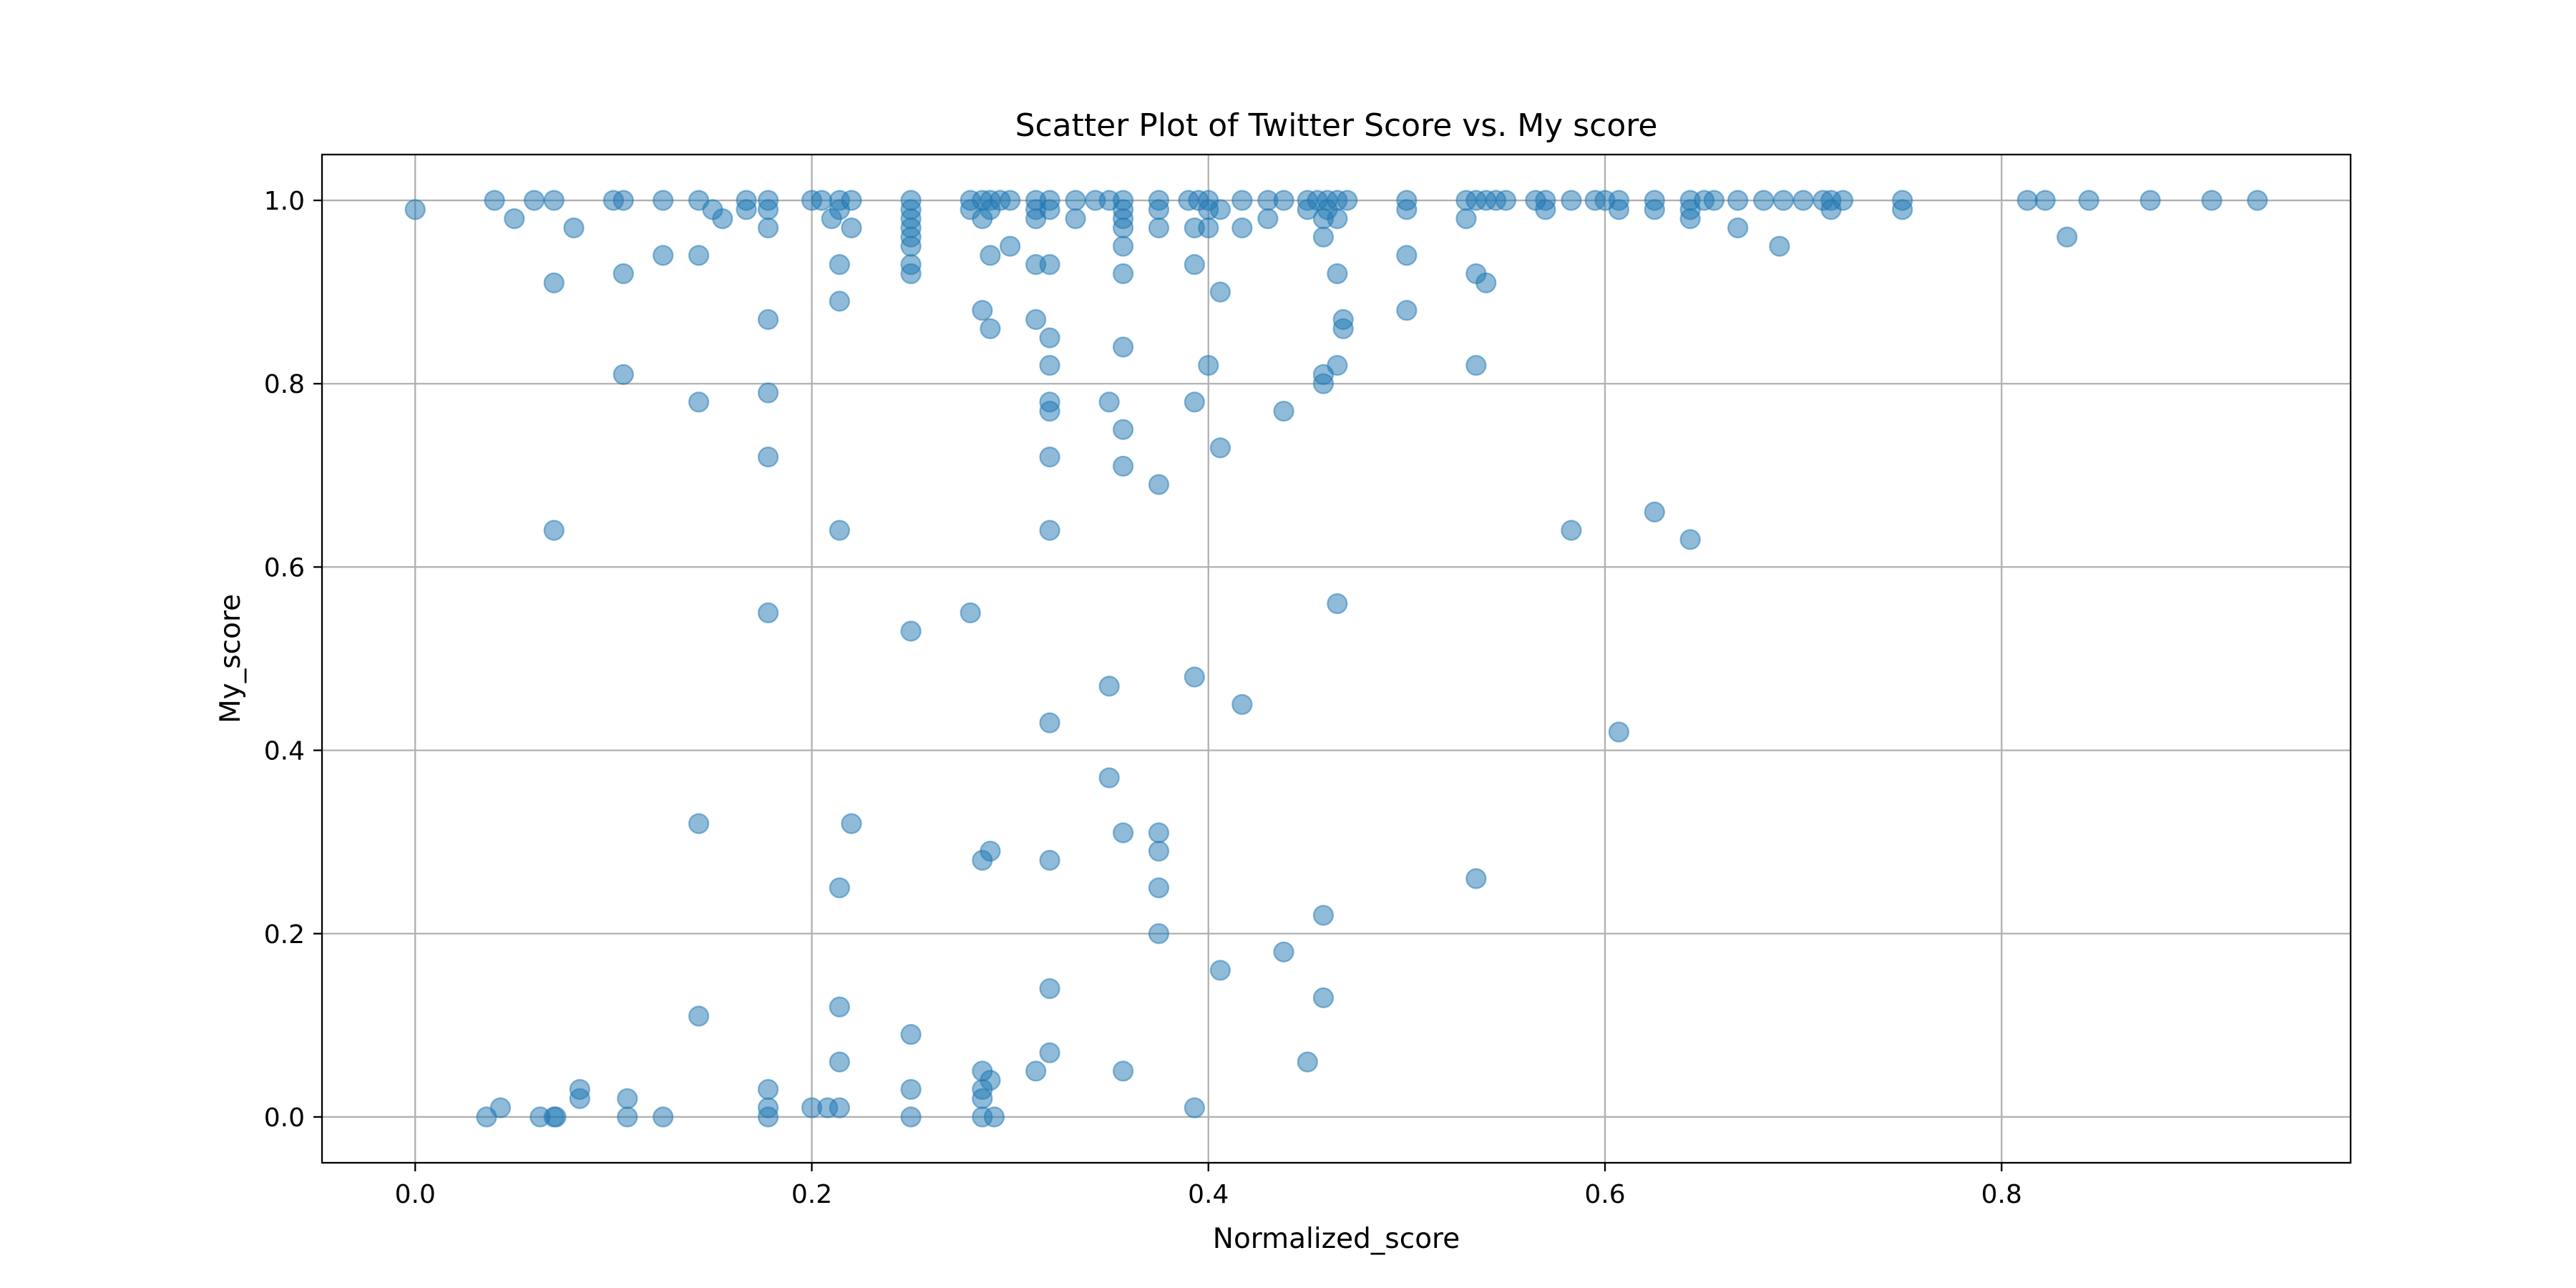 This screenshot has width=2576, height=1288. Describe the element at coordinates (2001, 1194) in the screenshot. I see `x-tick-label: 0.8` at that location.